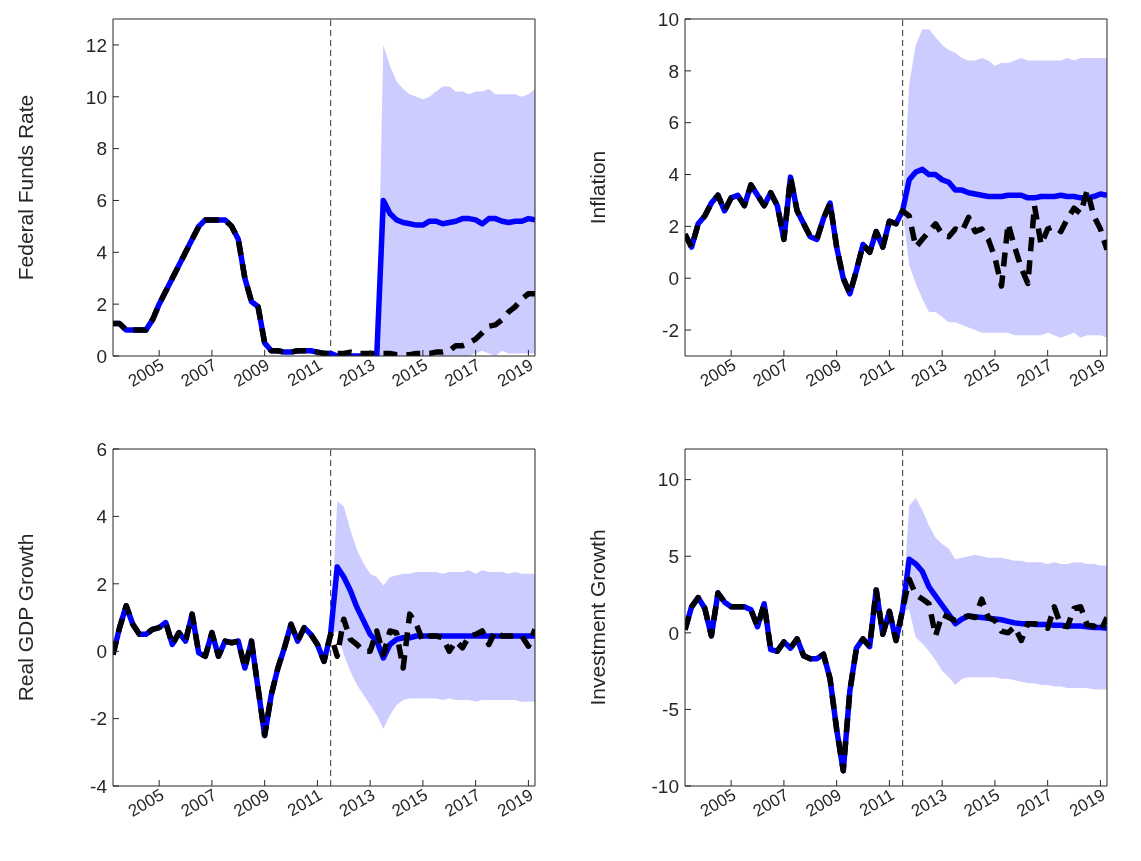 The width and height of the screenshot is (1141, 861). What do you see at coordinates (99, 786) in the screenshot?
I see `y-tick-label: -4` at bounding box center [99, 786].